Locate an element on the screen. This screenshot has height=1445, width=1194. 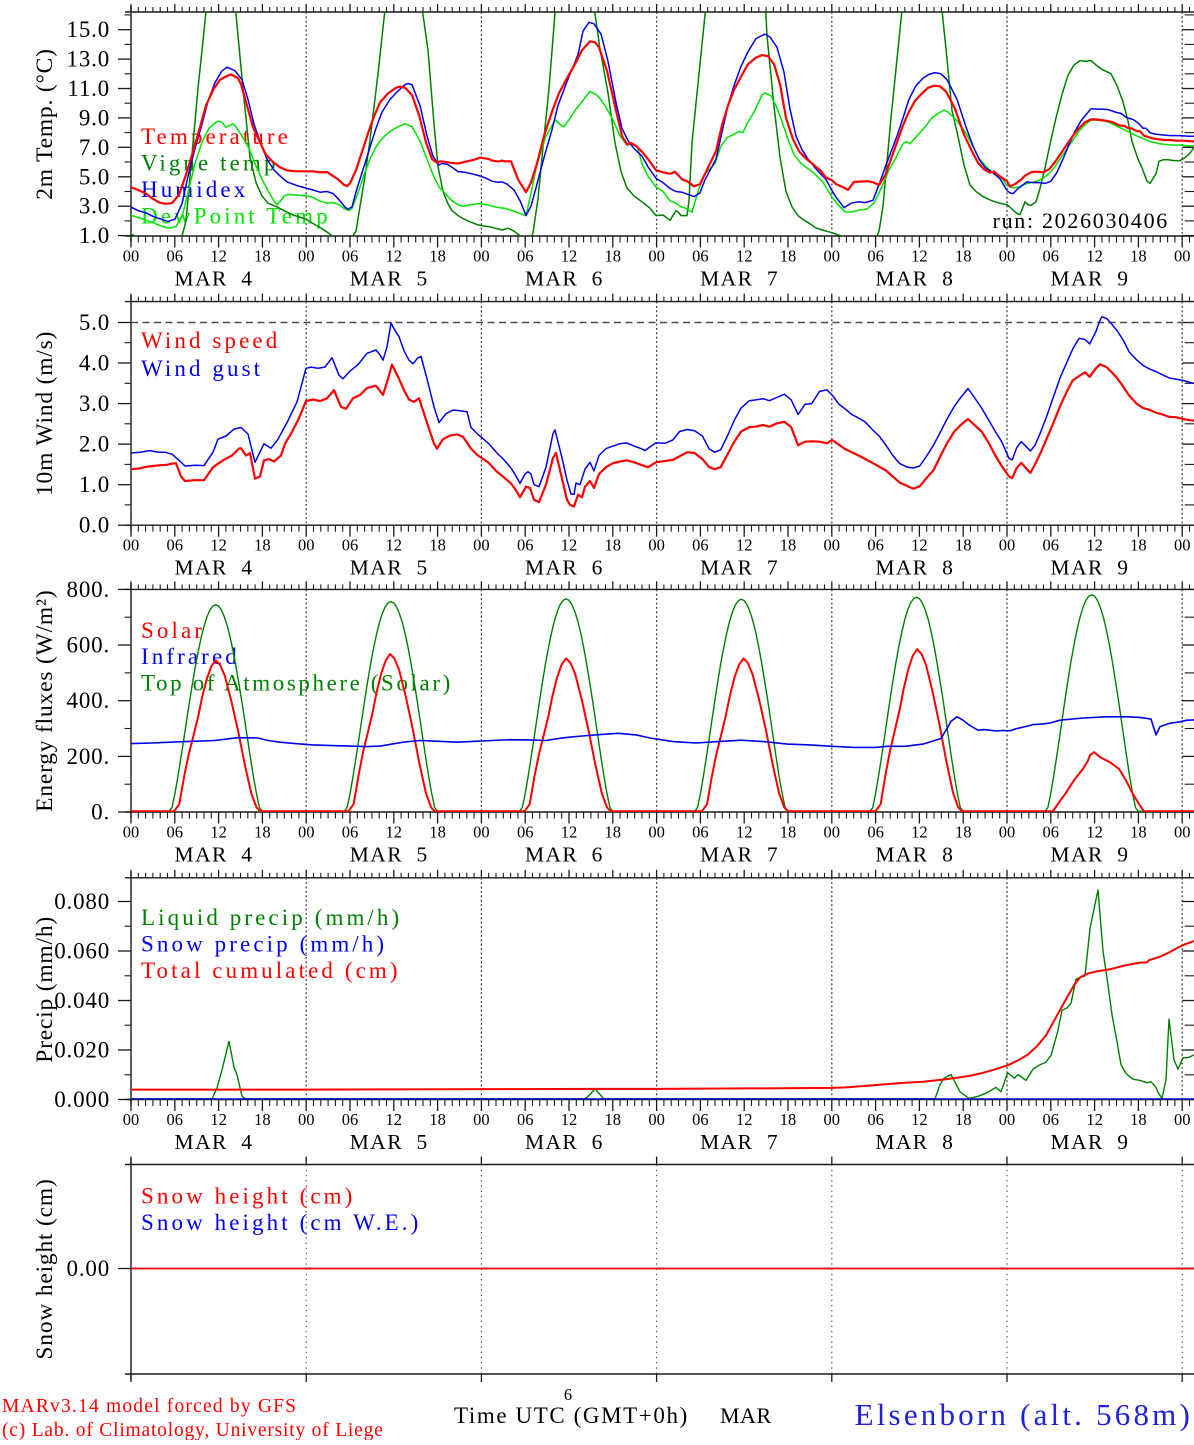
svg-text: Energy fluxes (W/m²) is located at coordinates (45, 701).